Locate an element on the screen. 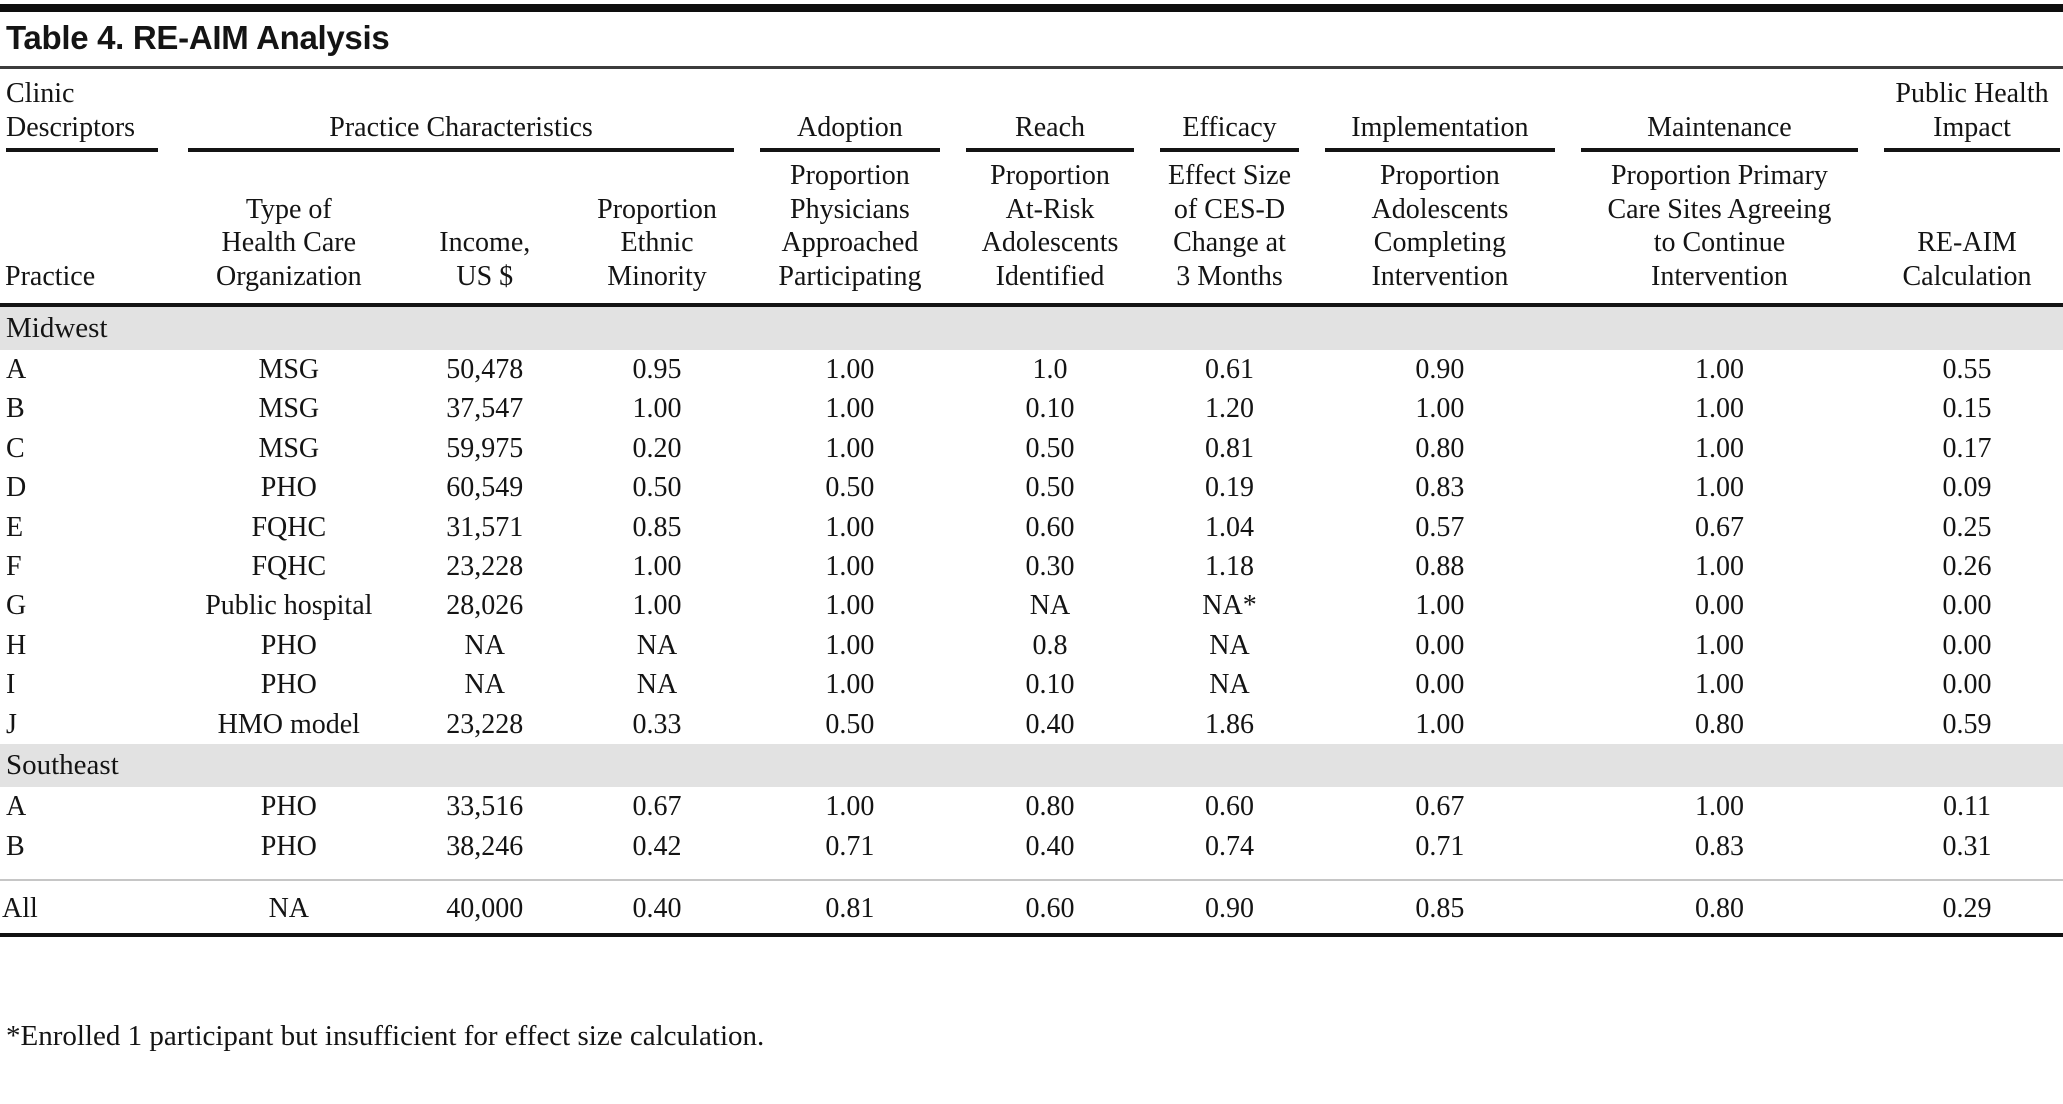 The image size is (2063, 1104). table-cell: 0.11 is located at coordinates (1967, 807).